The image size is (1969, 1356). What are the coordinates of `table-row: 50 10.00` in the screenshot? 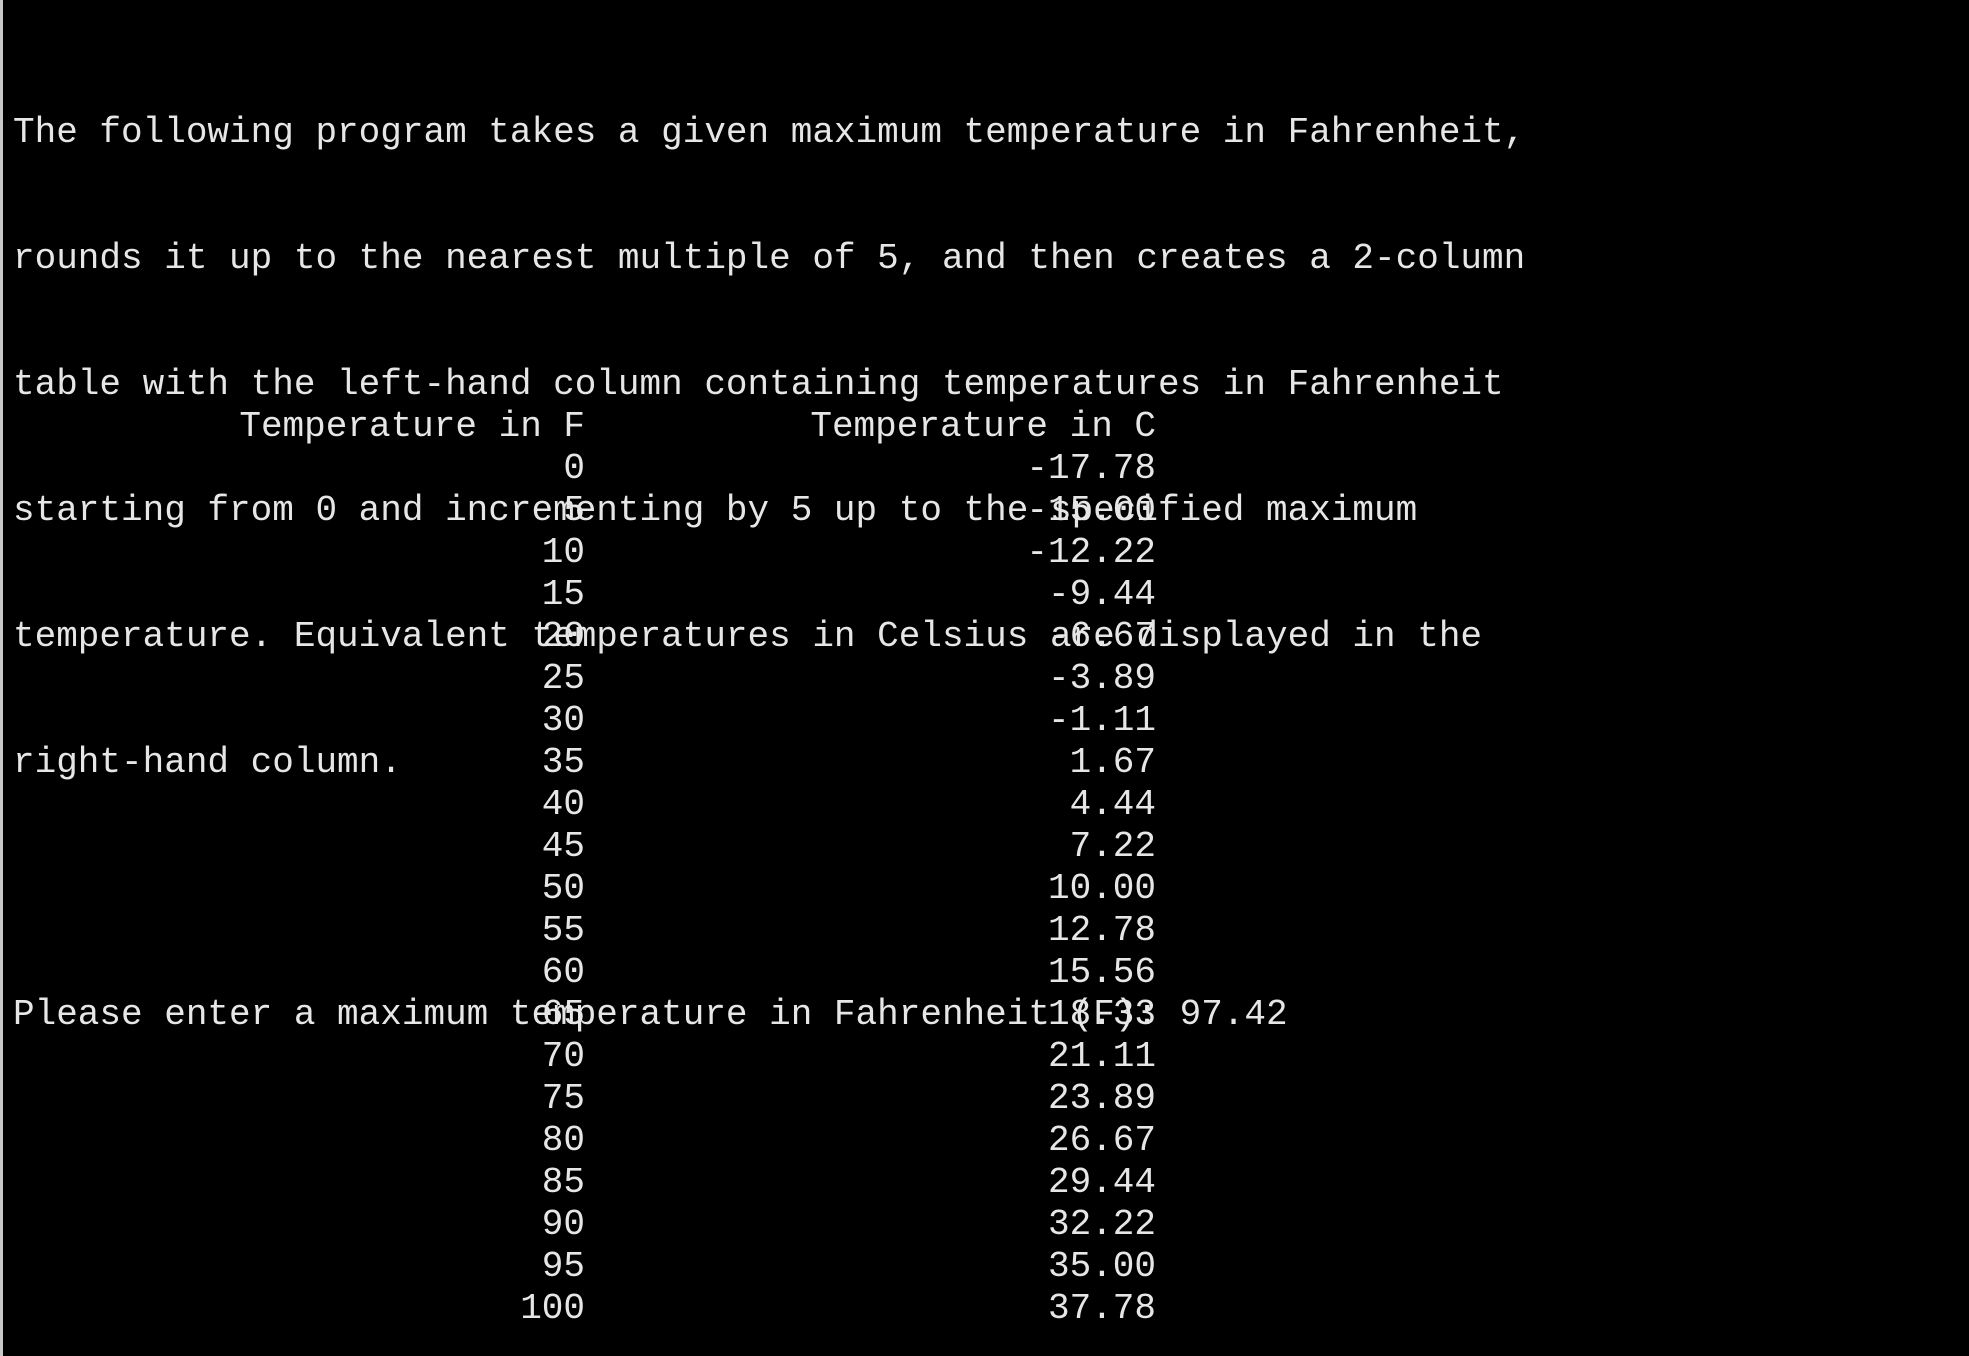 It's located at (984, 889).